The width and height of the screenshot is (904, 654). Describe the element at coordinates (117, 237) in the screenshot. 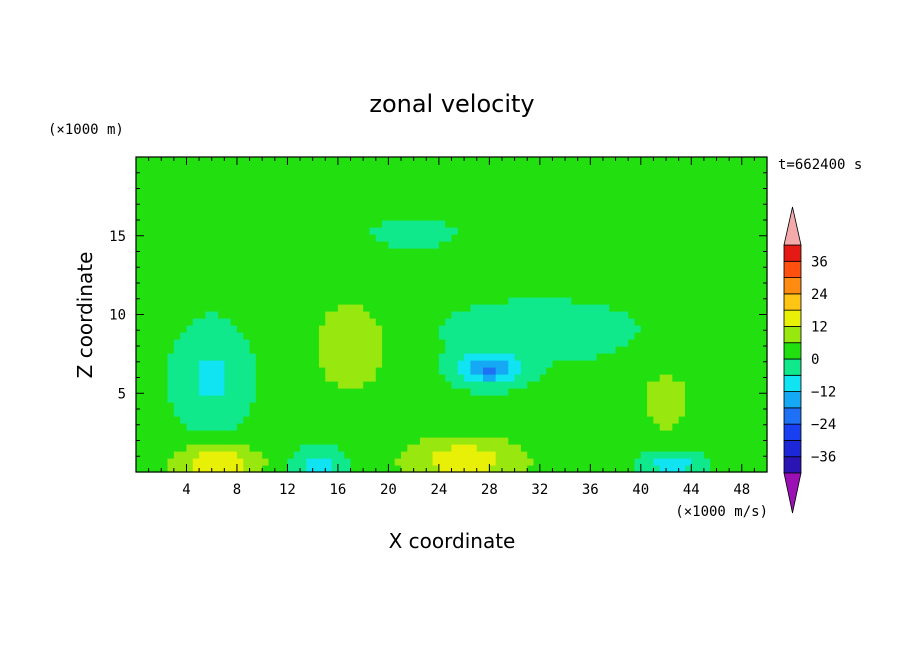

I see `y-tick-label: 15` at that location.